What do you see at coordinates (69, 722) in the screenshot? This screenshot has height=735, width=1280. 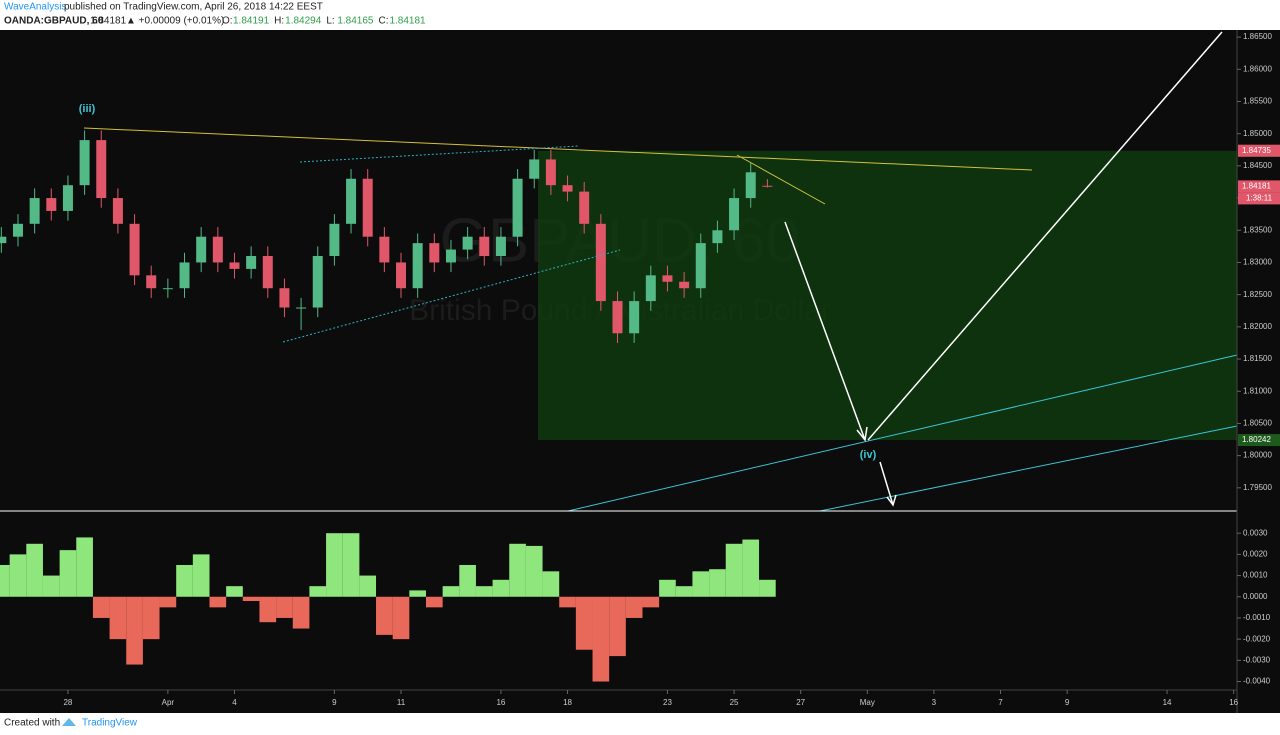 I see `logo` at bounding box center [69, 722].